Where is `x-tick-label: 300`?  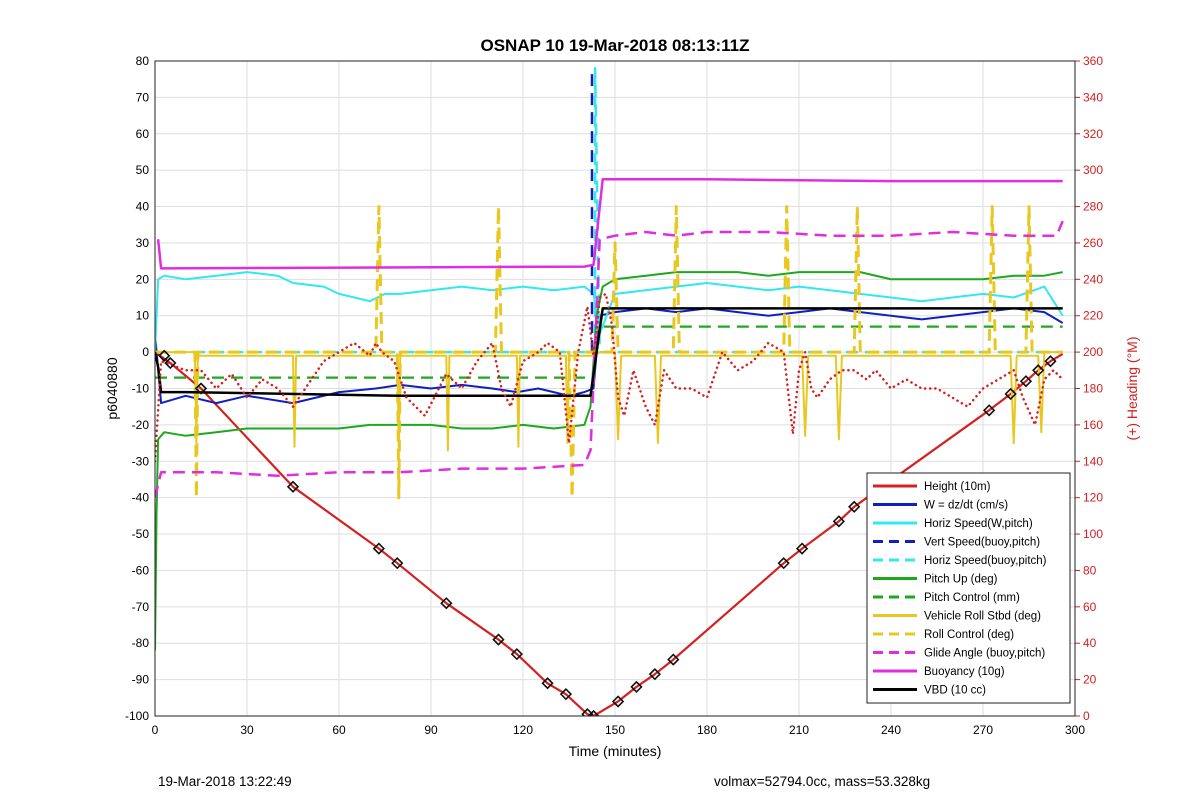 x-tick-label: 300 is located at coordinates (1075, 730).